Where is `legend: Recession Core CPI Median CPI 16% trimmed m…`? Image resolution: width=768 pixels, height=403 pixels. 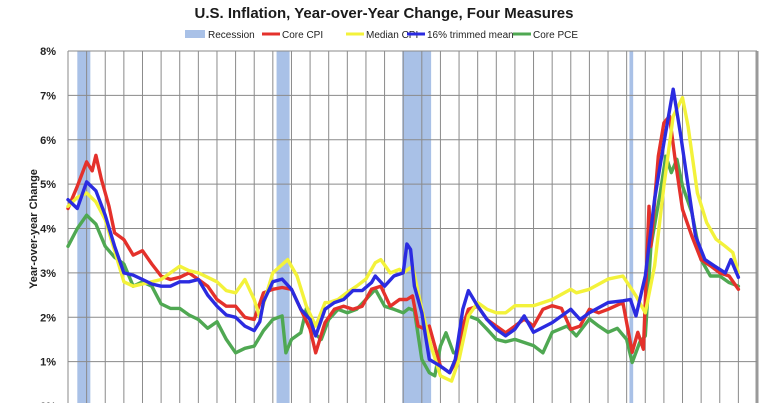 legend: Recession Core CPI Median CPI 16% trimmed m… is located at coordinates (381, 35).